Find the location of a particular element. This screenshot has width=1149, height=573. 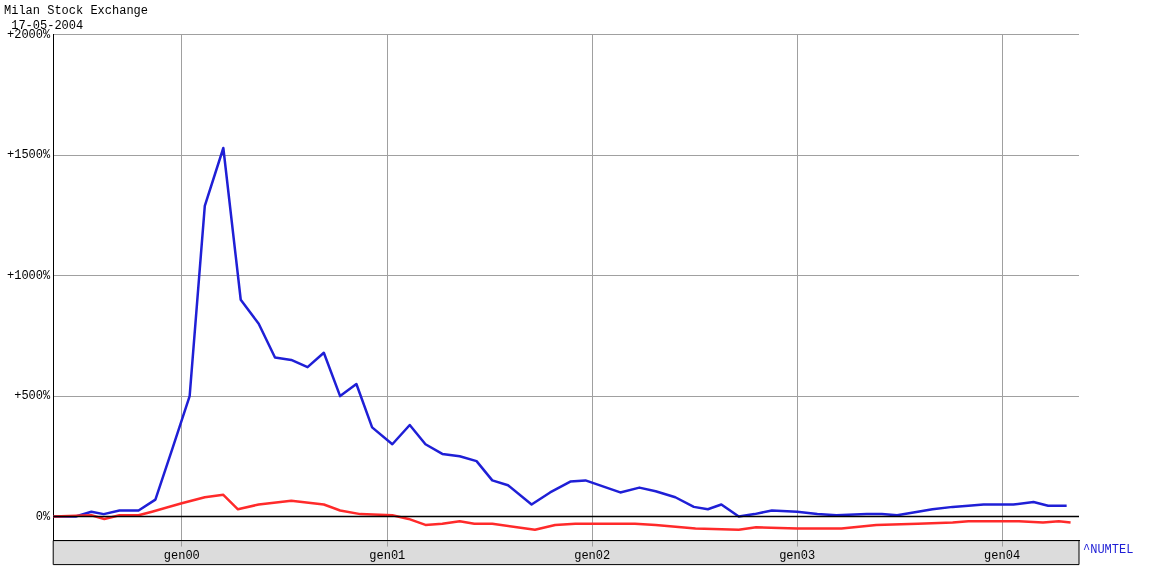

y-tick-label: +1000% is located at coordinates (28, 275).